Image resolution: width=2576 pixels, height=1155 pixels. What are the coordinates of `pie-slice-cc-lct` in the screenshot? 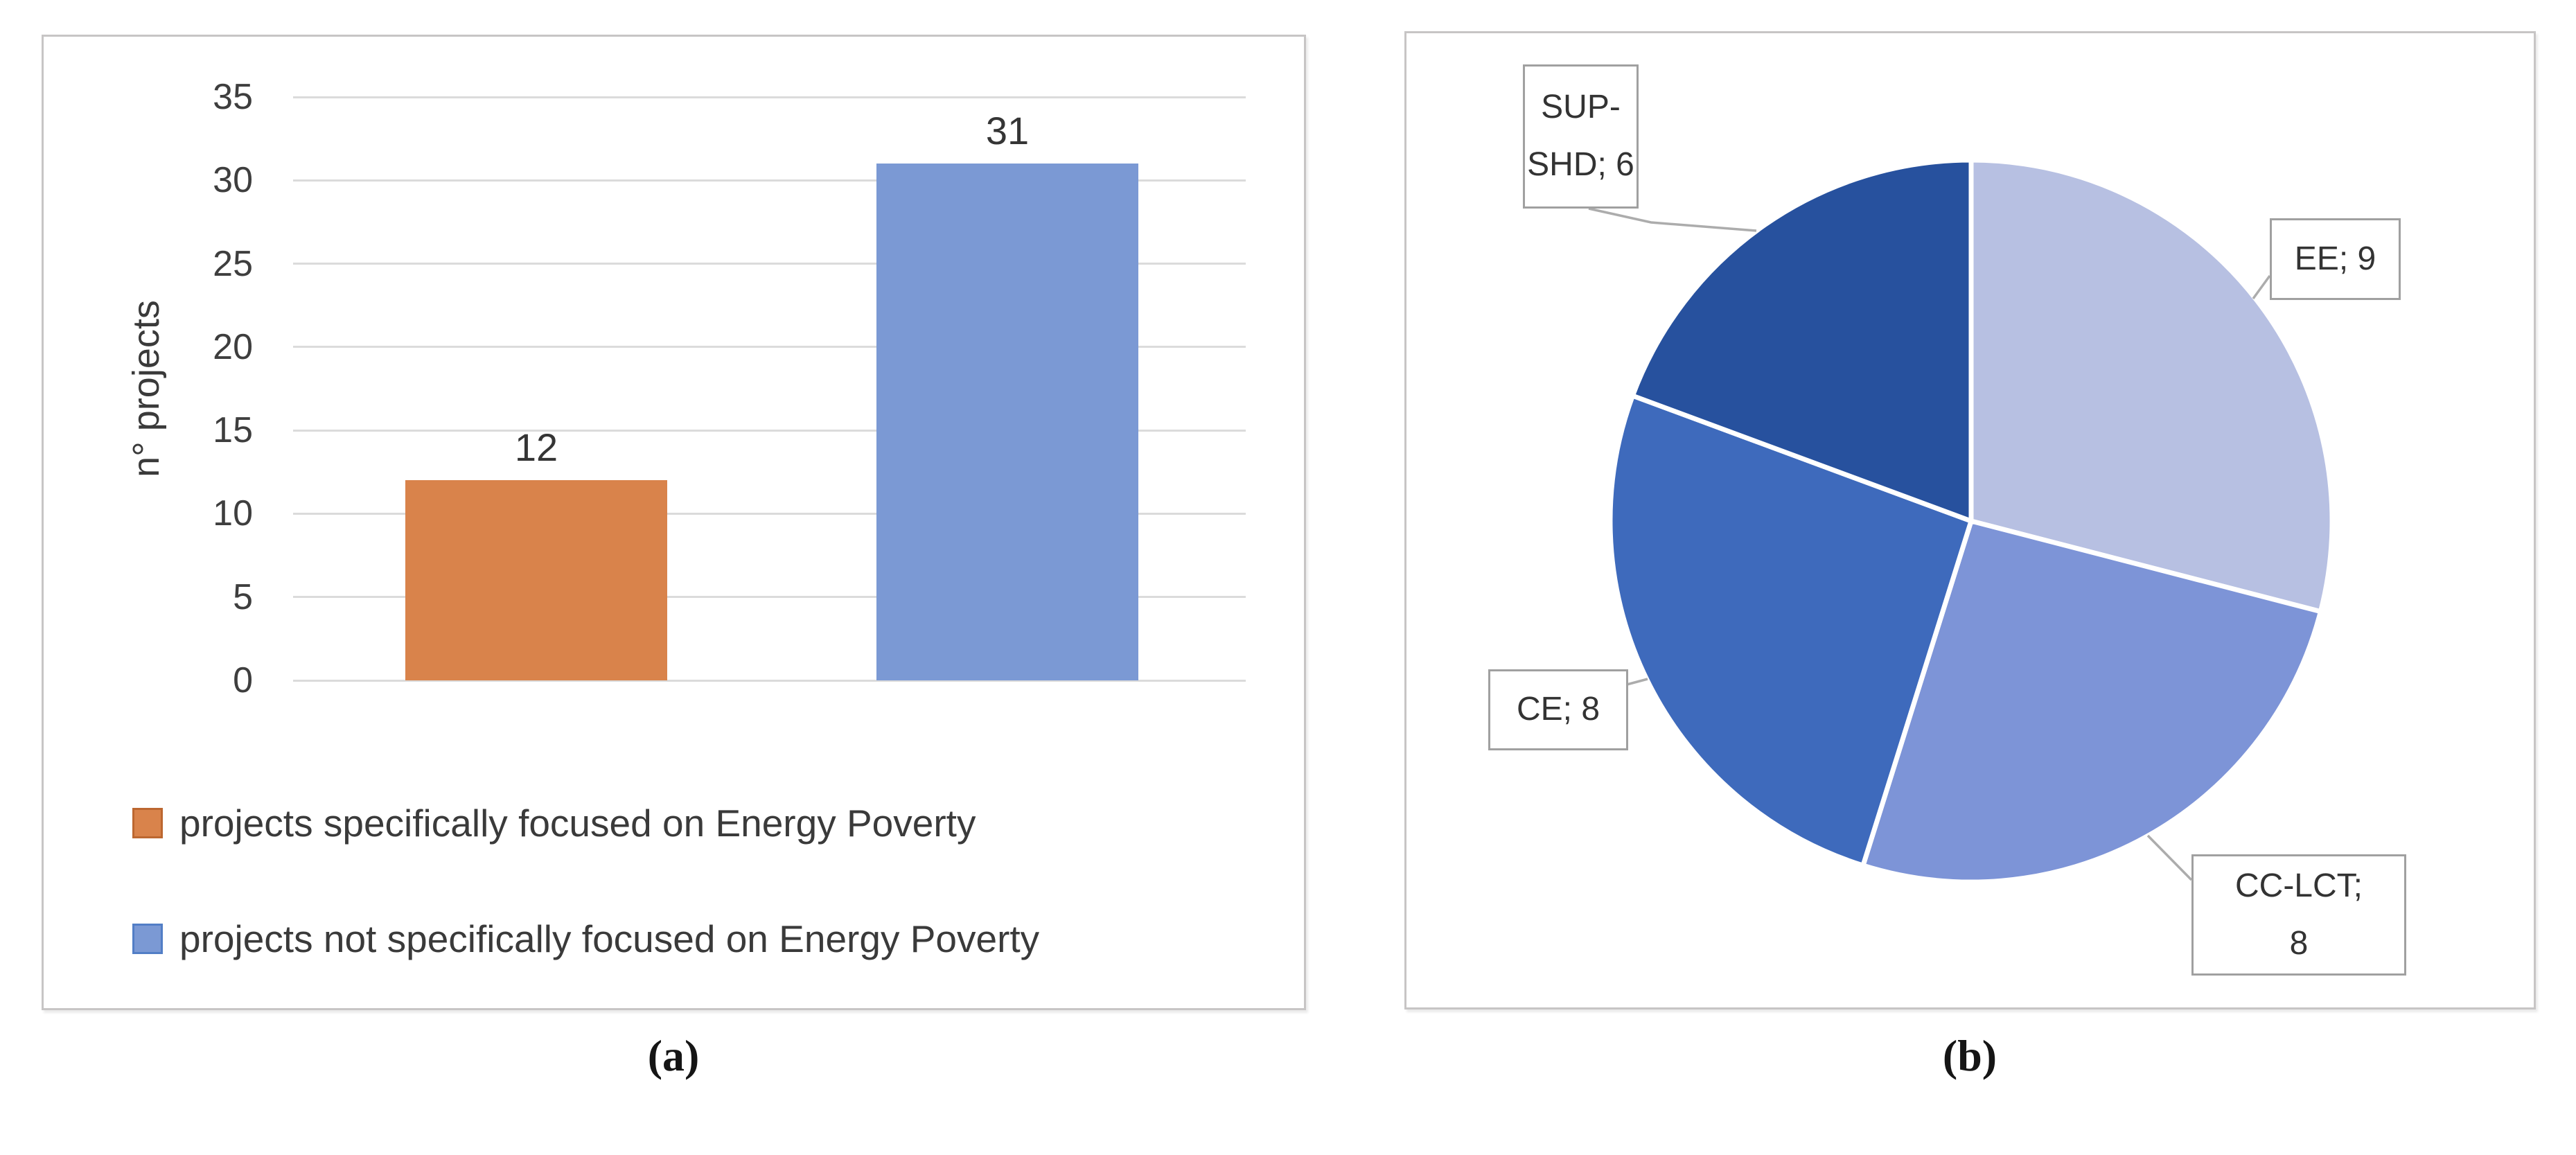 It's located at (2092, 701).